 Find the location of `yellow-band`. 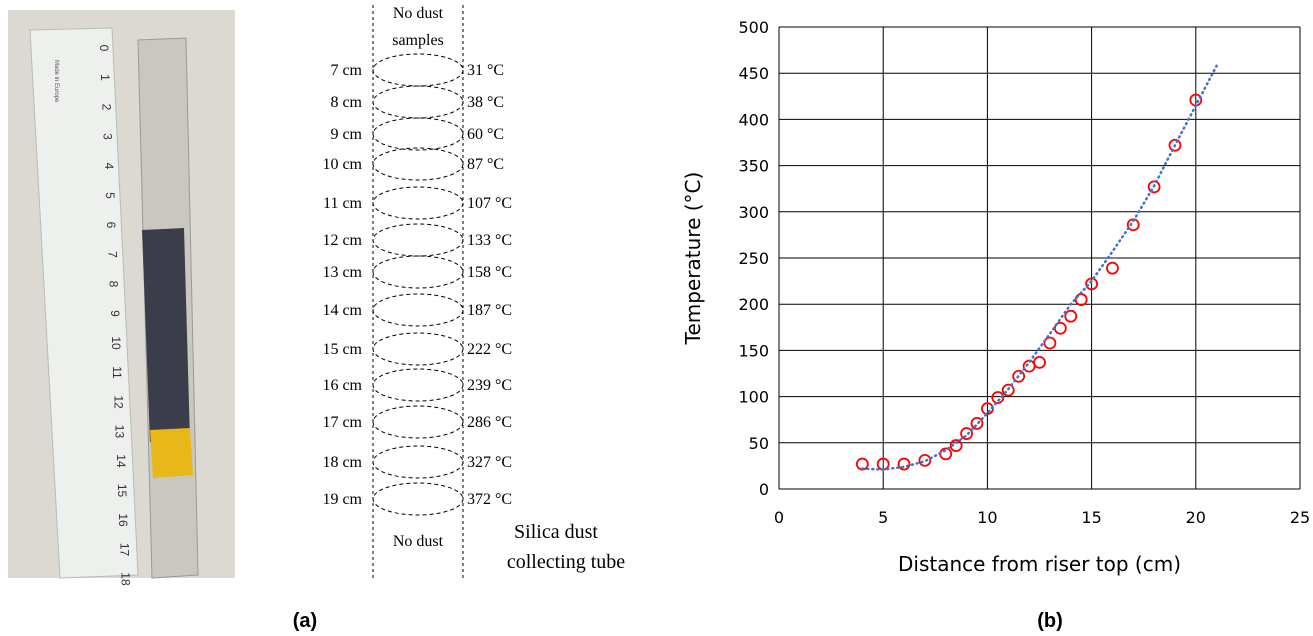

yellow-band is located at coordinates (171, 453).